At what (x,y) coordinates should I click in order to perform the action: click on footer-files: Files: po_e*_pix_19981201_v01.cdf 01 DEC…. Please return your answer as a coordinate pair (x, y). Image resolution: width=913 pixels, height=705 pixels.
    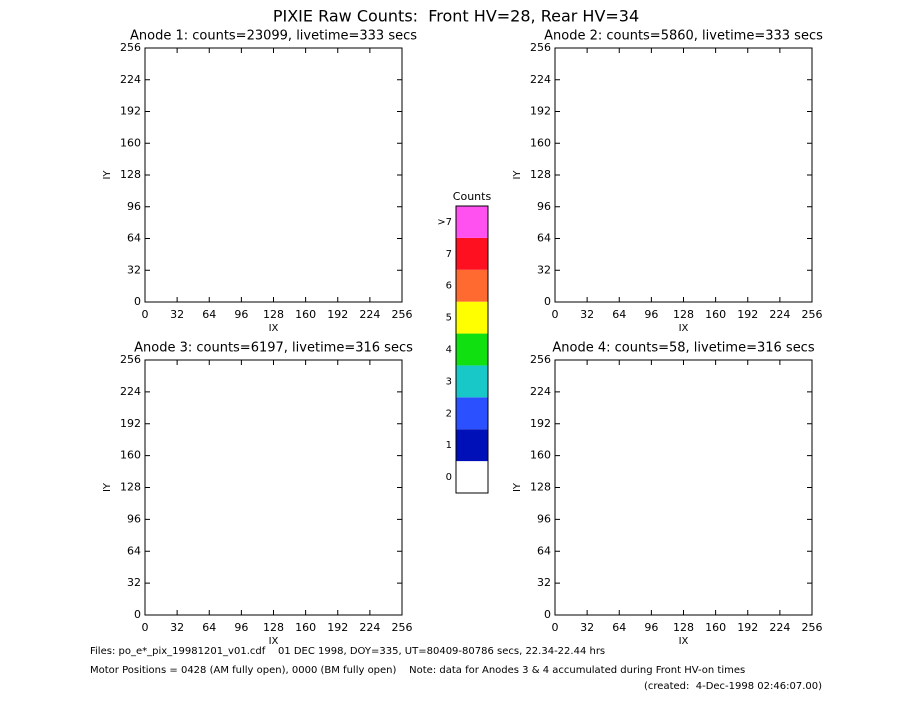
    Looking at the image, I should click on (347, 651).